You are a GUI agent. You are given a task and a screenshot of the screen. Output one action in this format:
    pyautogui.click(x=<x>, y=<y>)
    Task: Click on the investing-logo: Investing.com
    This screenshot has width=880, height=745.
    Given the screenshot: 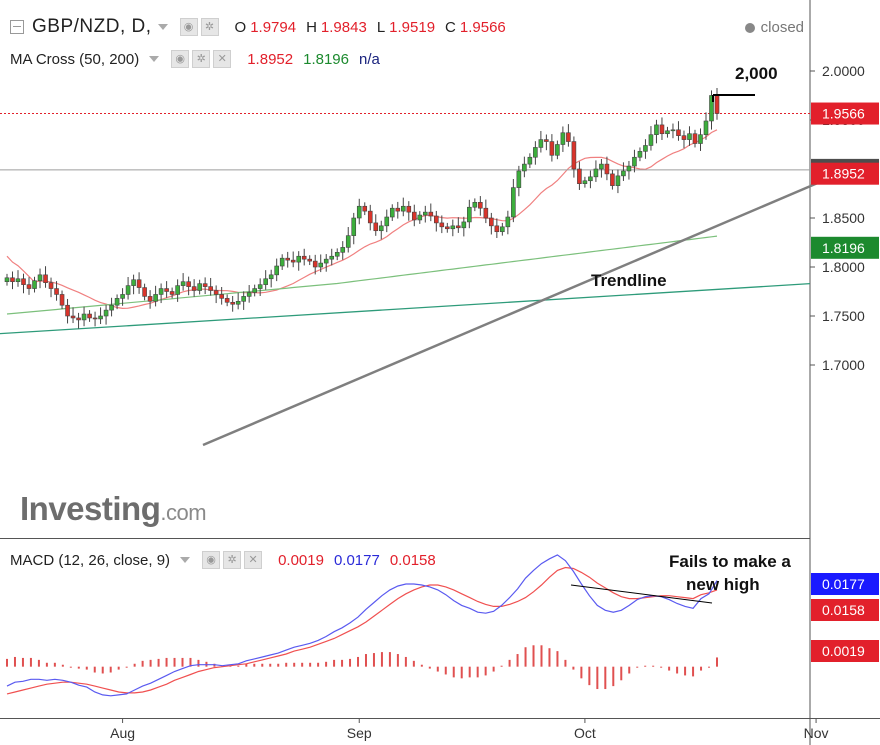 What is the action you would take?
    pyautogui.click(x=113, y=509)
    